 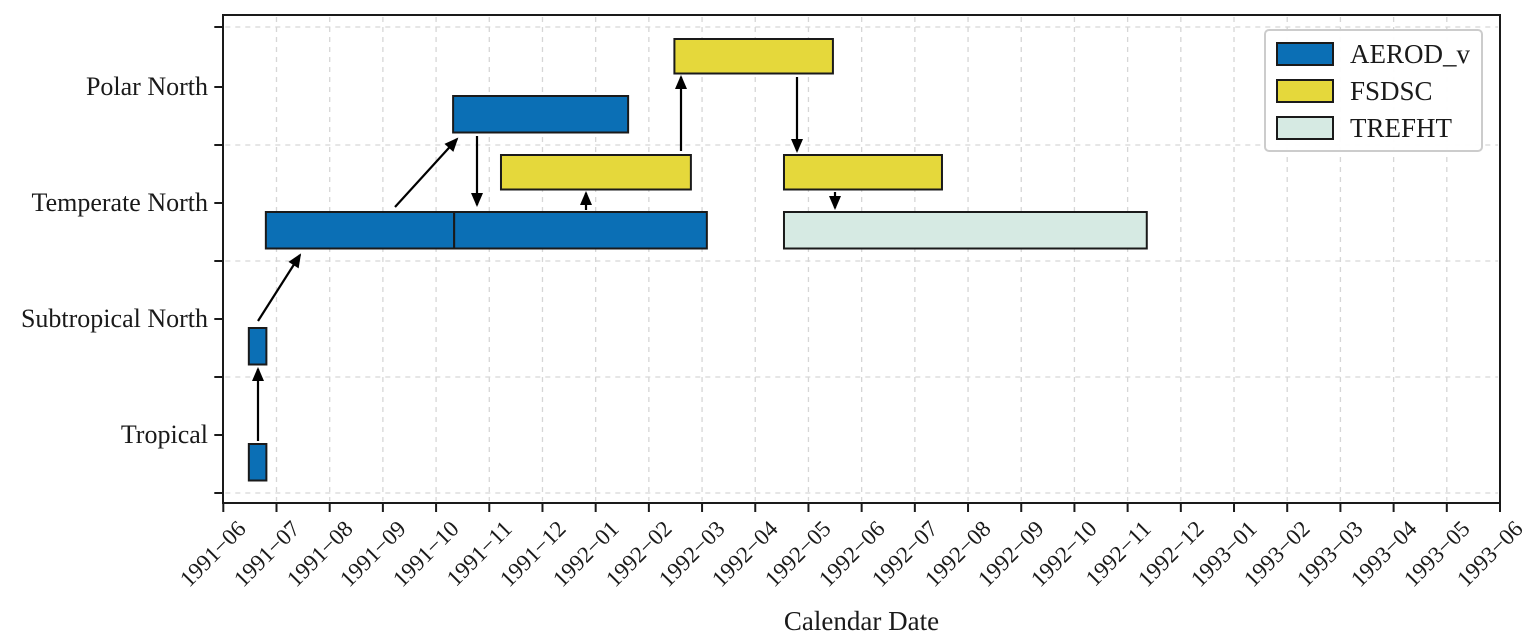 What do you see at coordinates (965, 230) in the screenshot?
I see `gantt-bar-trefht` at bounding box center [965, 230].